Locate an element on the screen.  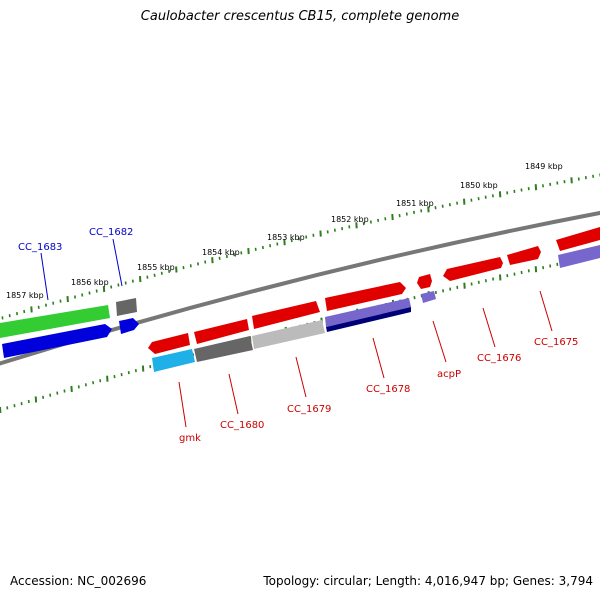
label-cc1680: CC_1680 is located at coordinates (242, 425).